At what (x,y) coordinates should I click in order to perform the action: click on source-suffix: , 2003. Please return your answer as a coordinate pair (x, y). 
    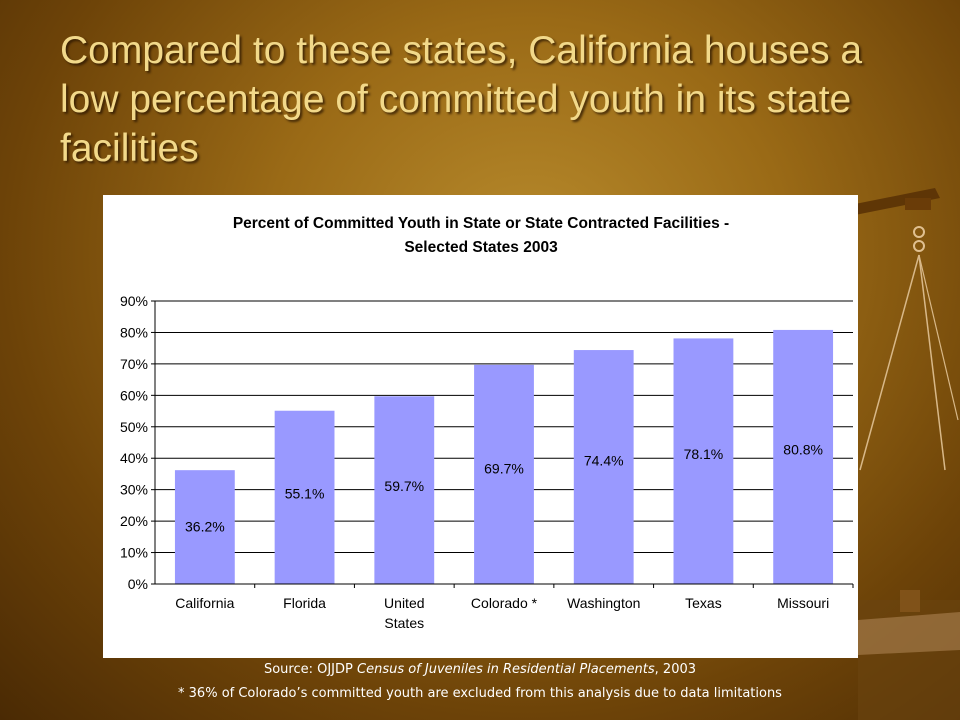
    Looking at the image, I should click on (675, 669).